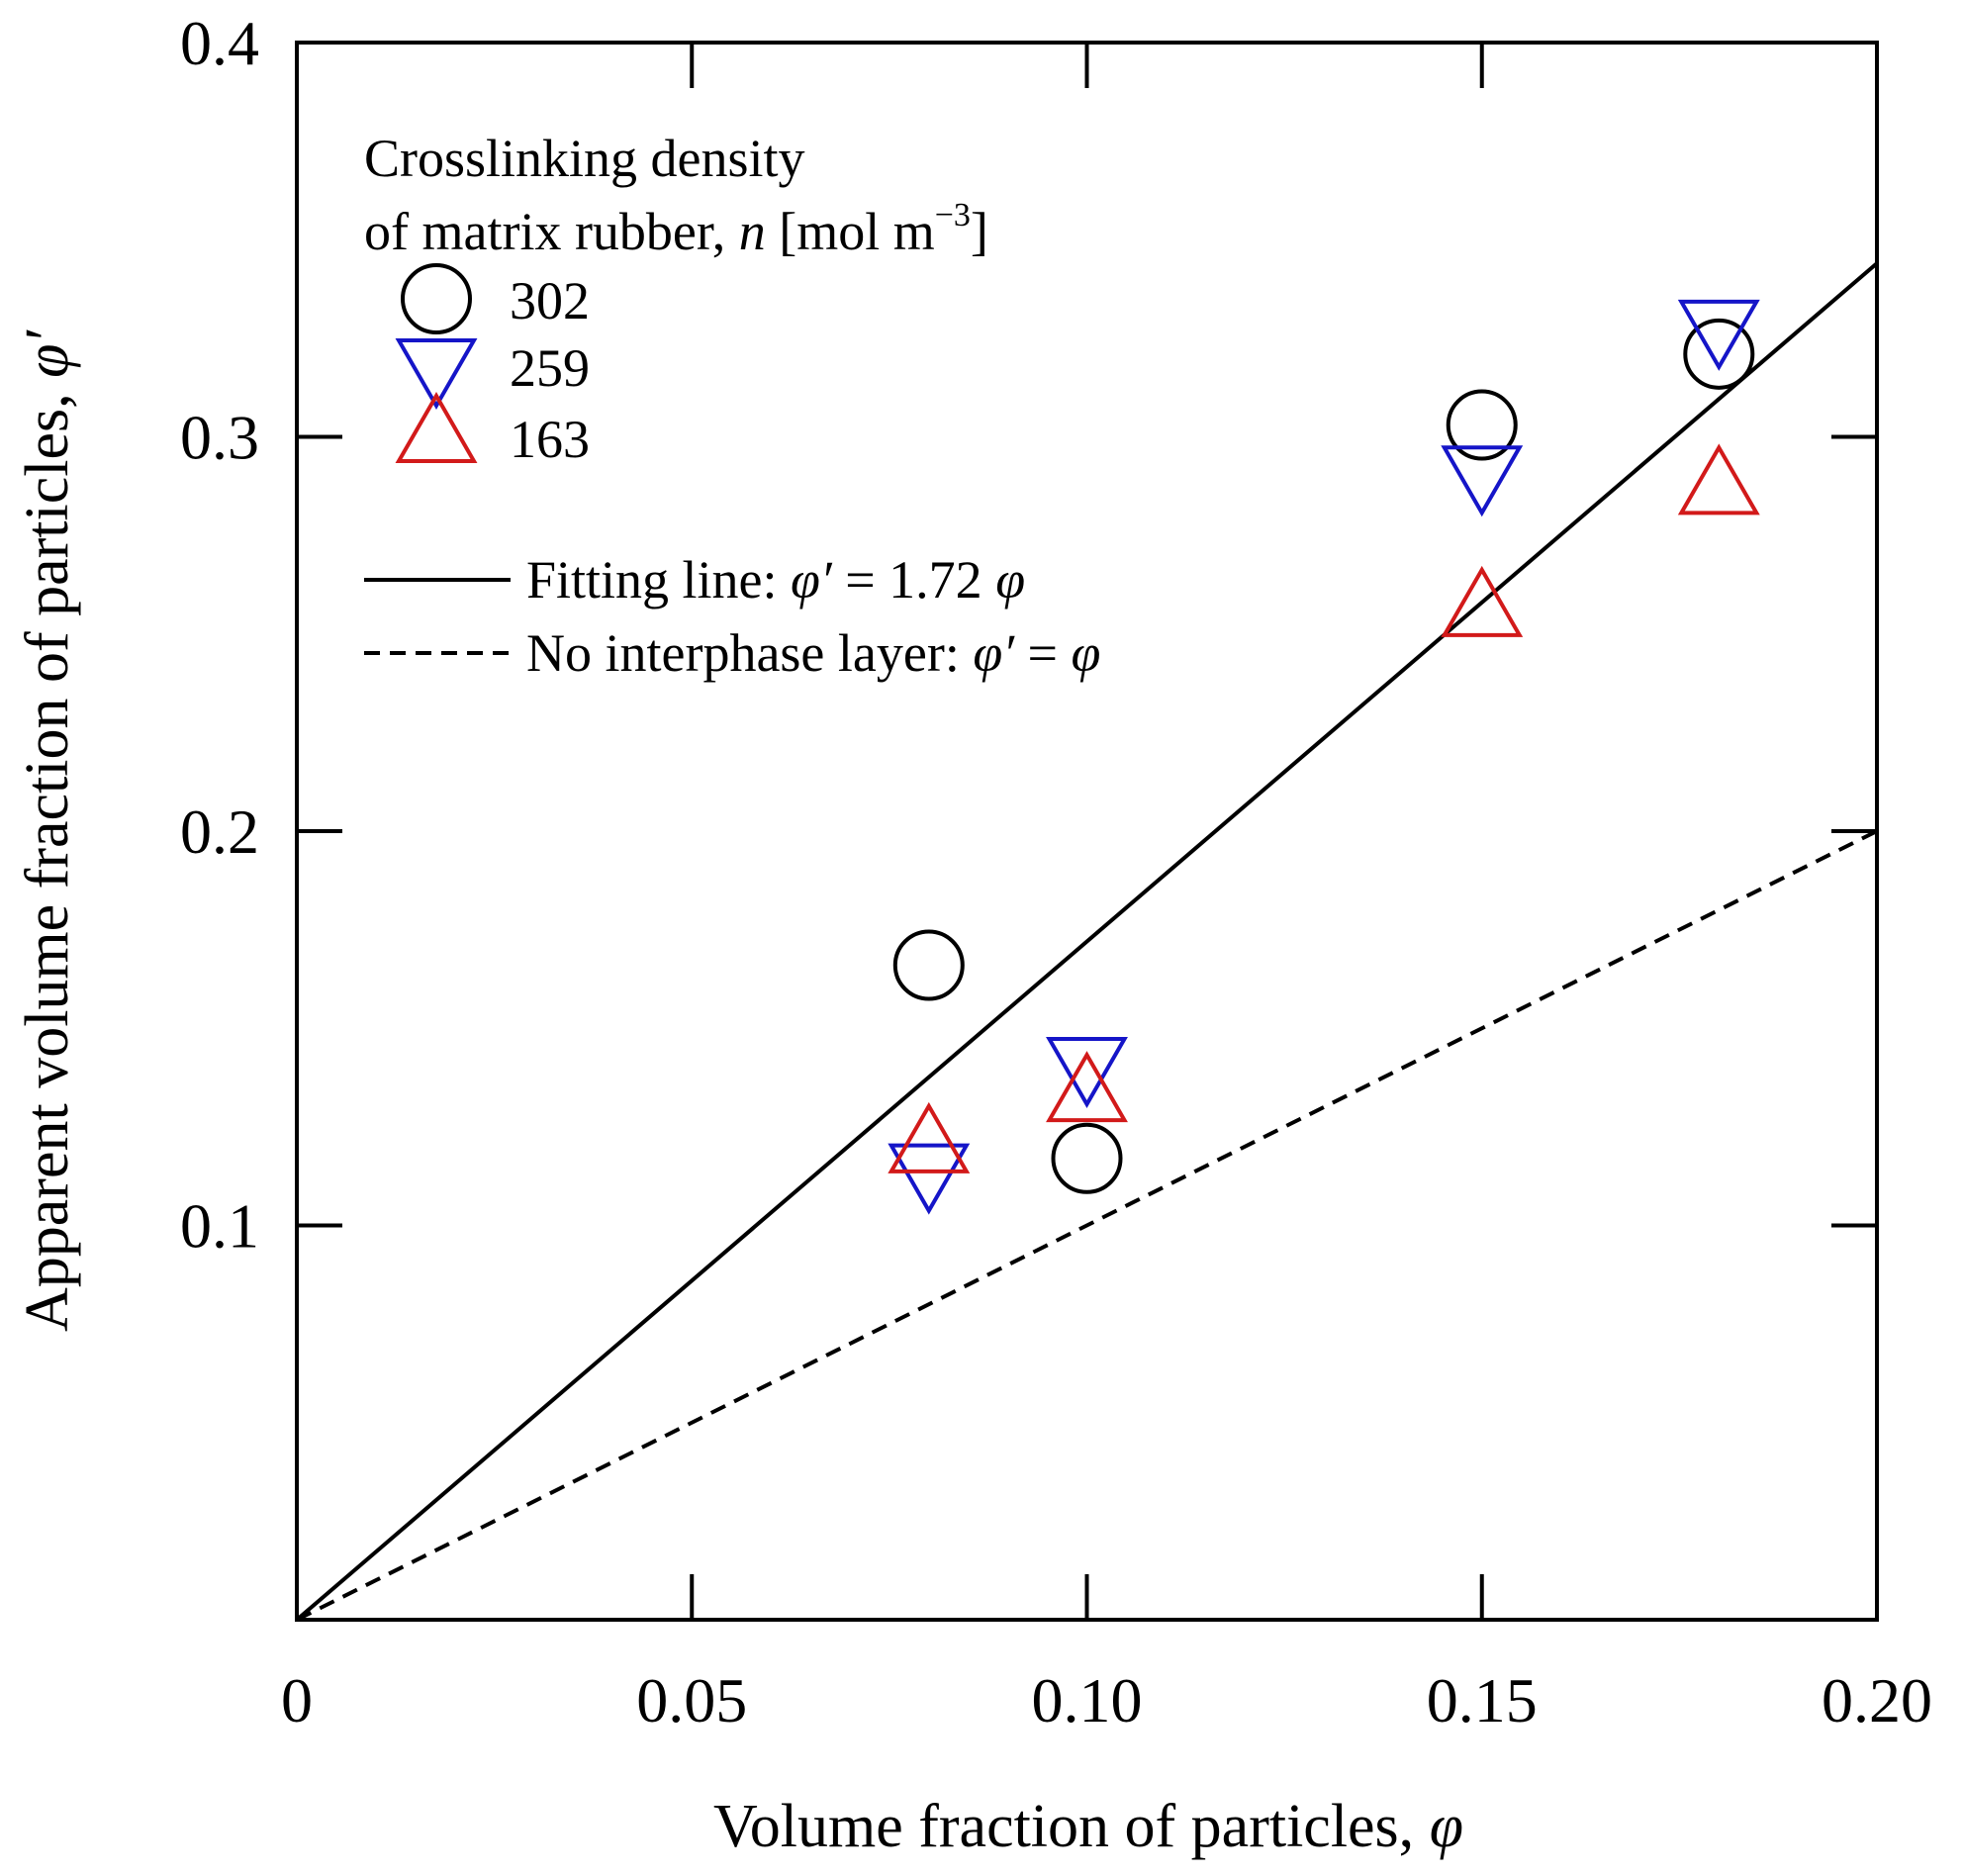 This screenshot has width=1963, height=1876. I want to click on legend-label-302: 302, so click(550, 300).